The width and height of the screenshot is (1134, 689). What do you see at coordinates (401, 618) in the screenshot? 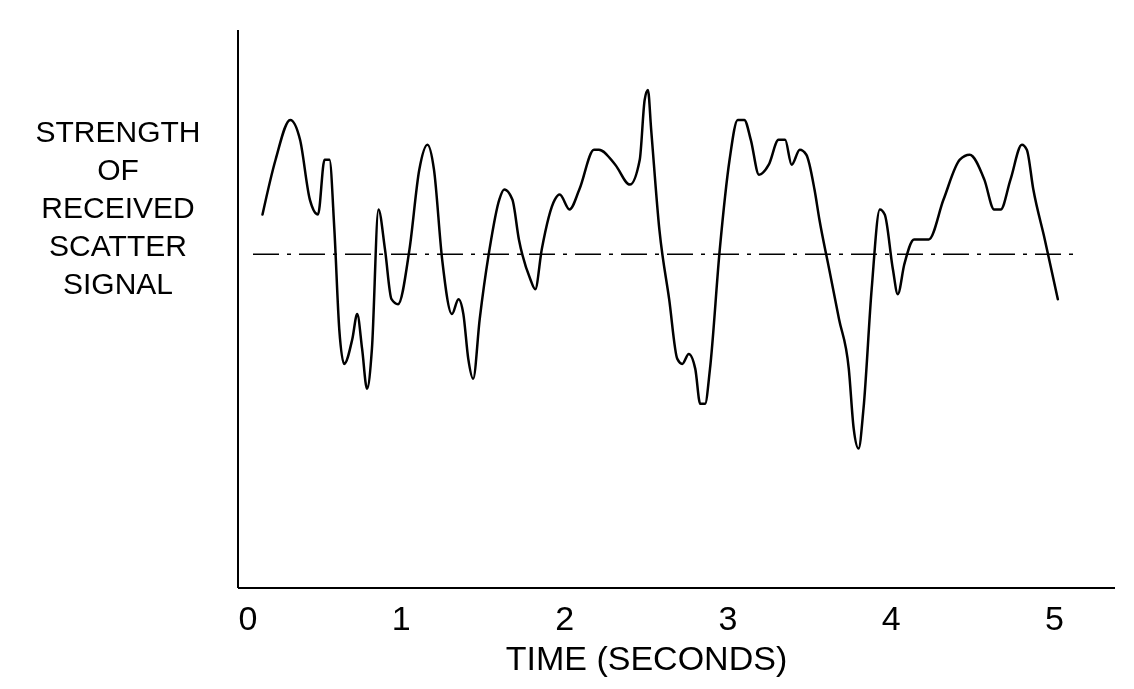
I see `x-tick-label: 1` at bounding box center [401, 618].